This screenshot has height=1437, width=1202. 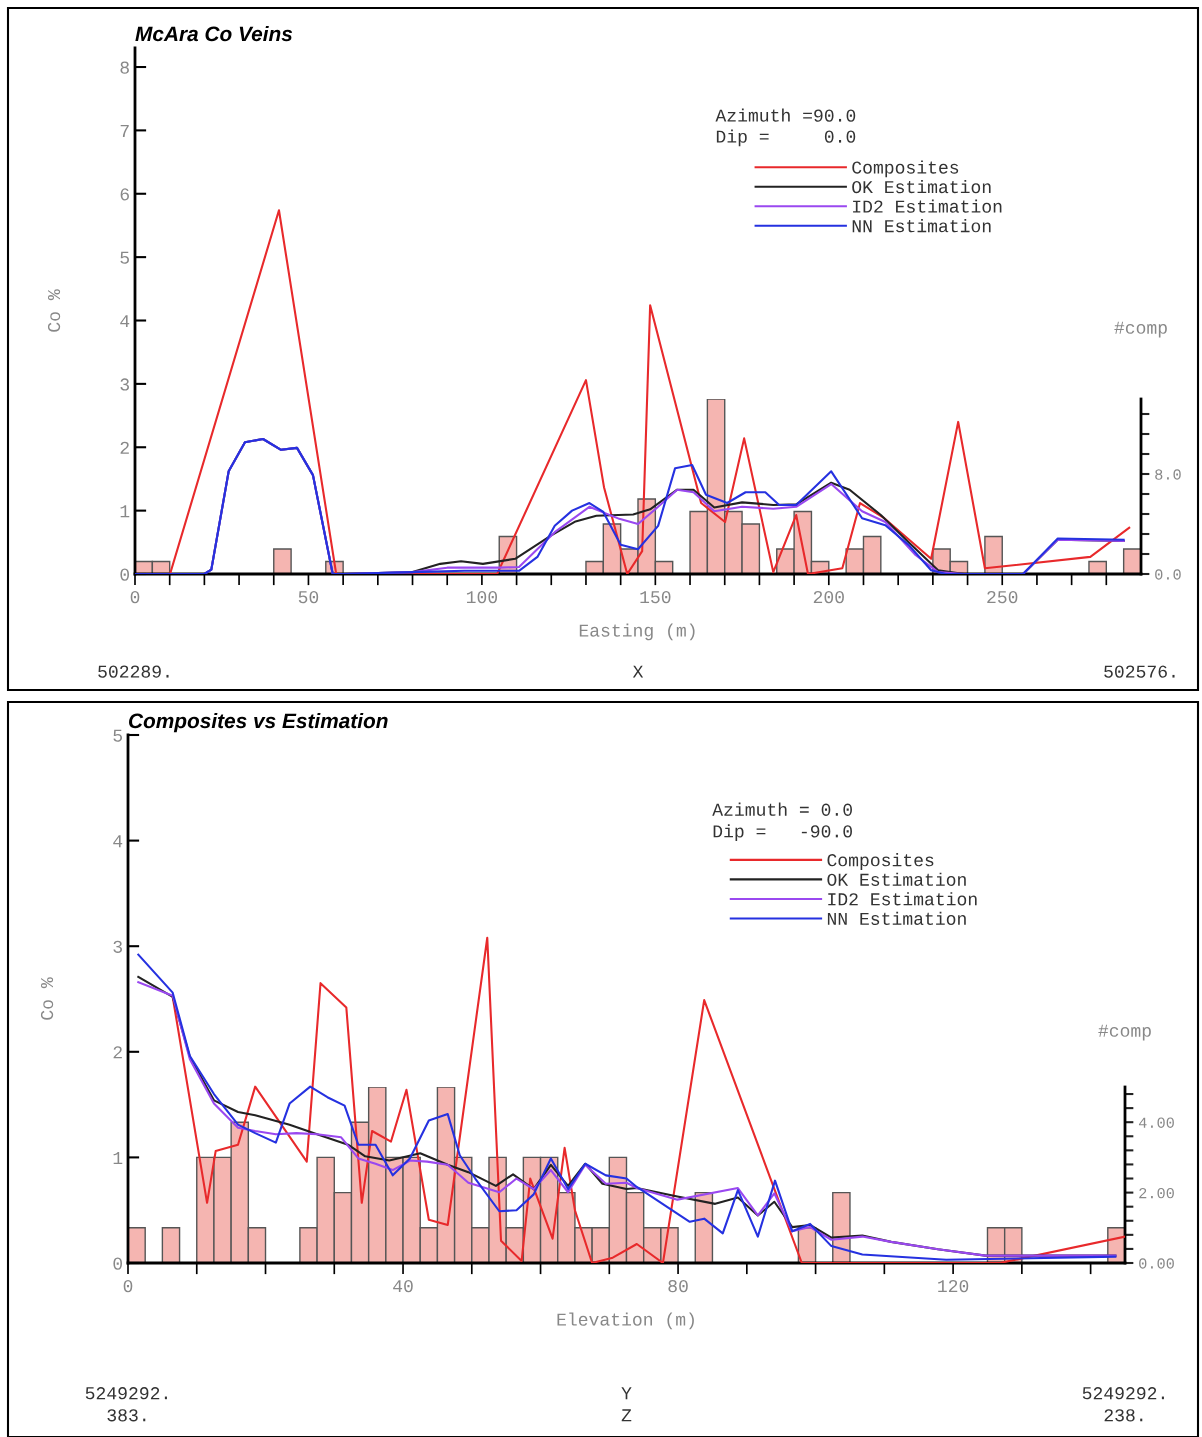 I want to click on y-tick-label: 8, so click(x=124, y=67).